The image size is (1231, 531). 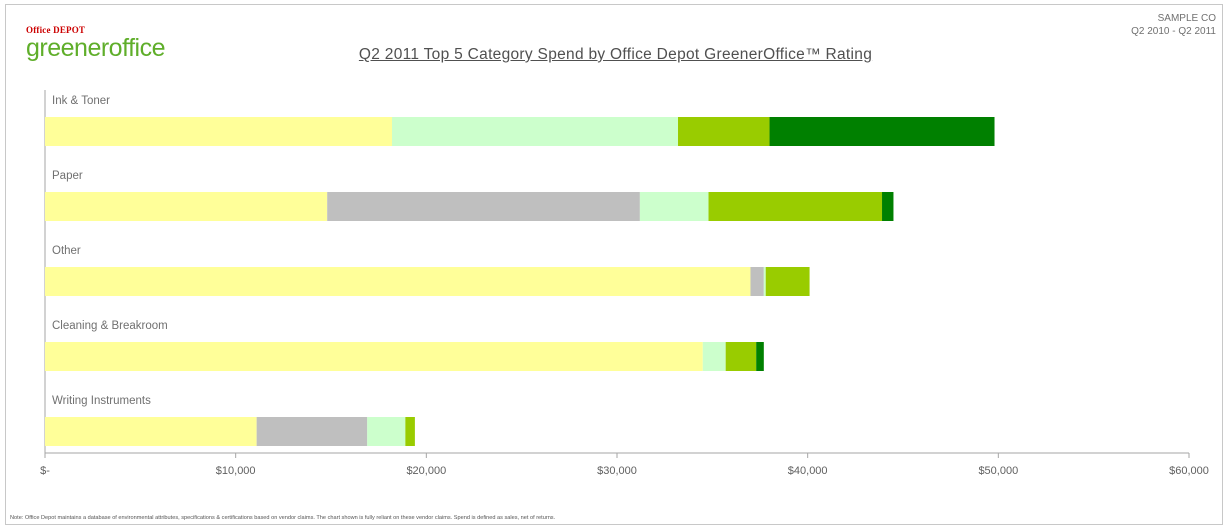 I want to click on x-tick-label: $10,000, so click(x=236, y=471).